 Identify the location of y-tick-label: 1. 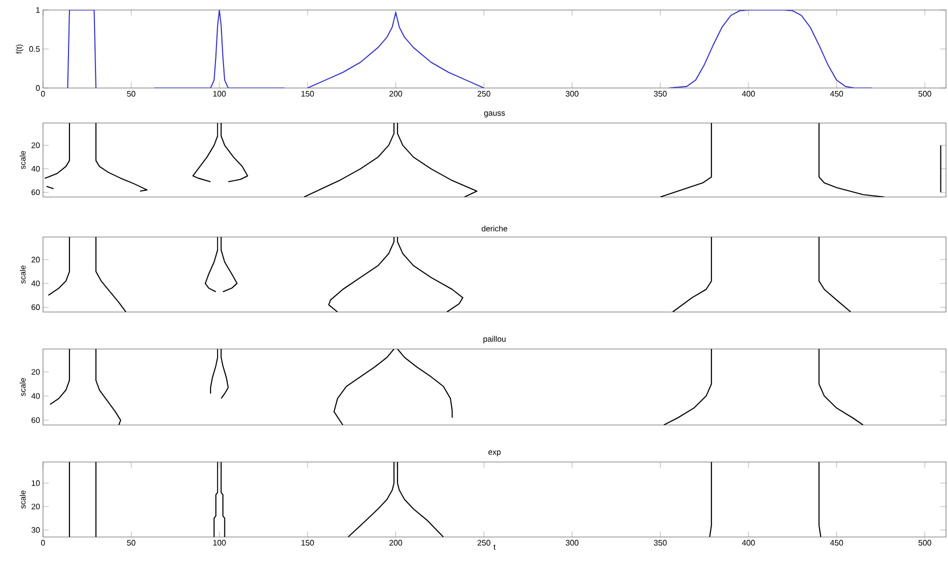
(38, 10).